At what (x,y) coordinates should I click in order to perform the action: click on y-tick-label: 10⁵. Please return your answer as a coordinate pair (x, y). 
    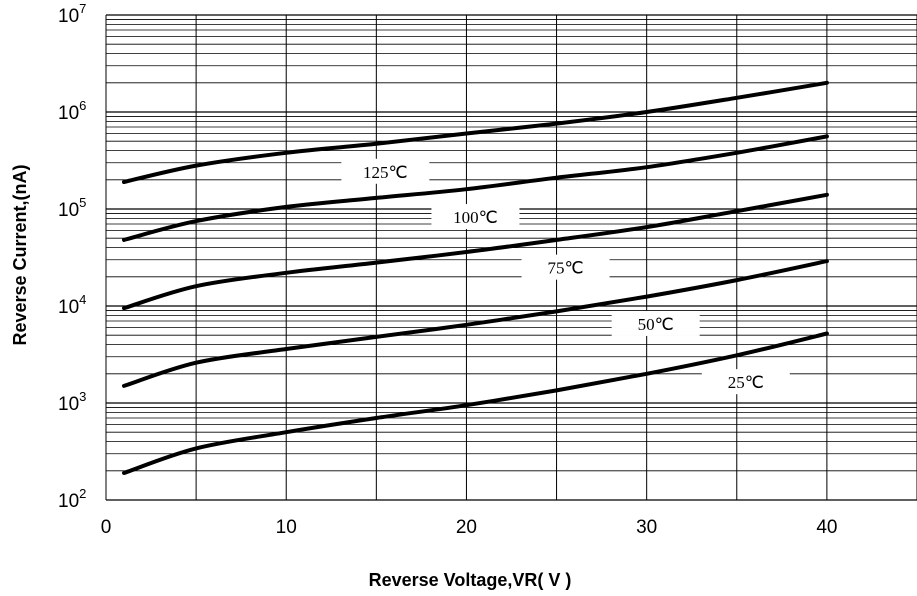
    Looking at the image, I should click on (72, 208).